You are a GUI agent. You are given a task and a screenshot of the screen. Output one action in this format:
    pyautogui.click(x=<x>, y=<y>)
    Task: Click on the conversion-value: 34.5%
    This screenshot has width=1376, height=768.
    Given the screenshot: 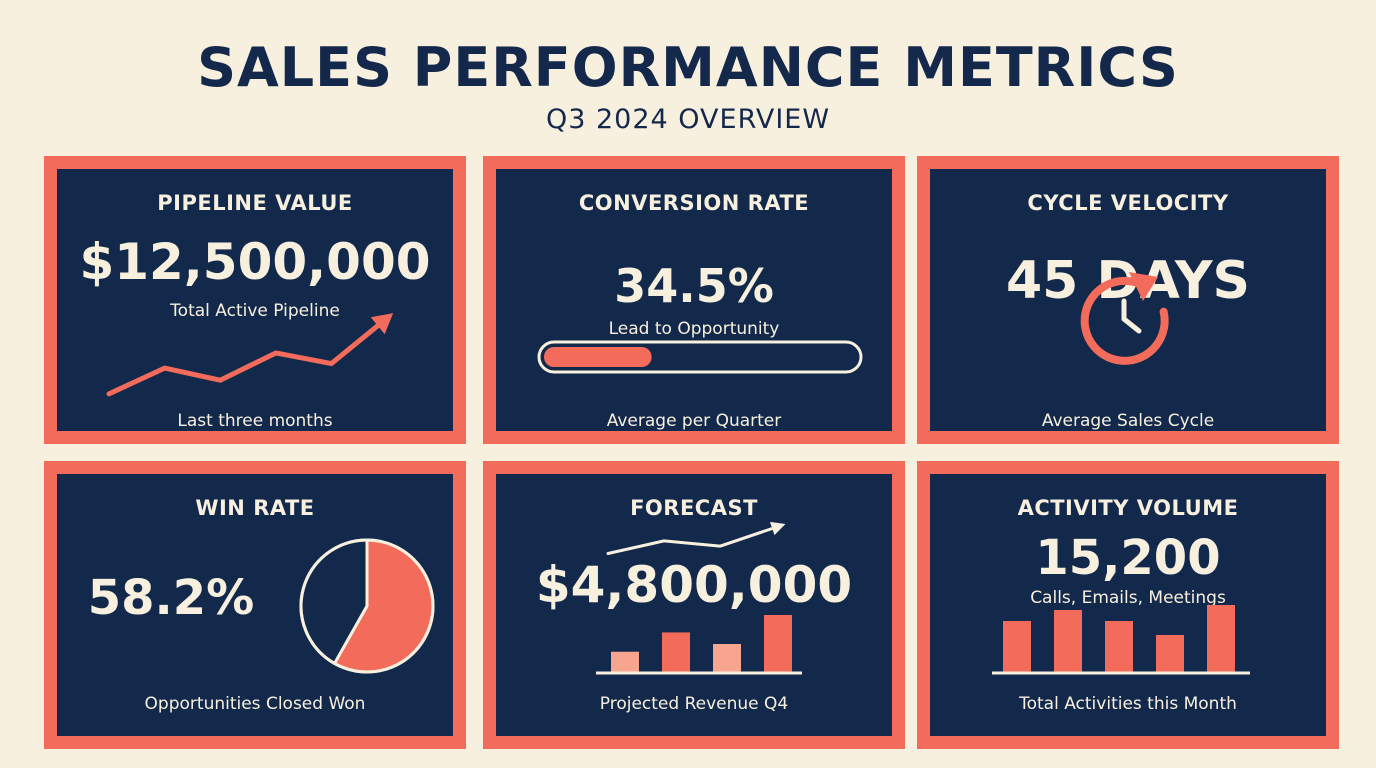 What is the action you would take?
    pyautogui.click(x=694, y=286)
    